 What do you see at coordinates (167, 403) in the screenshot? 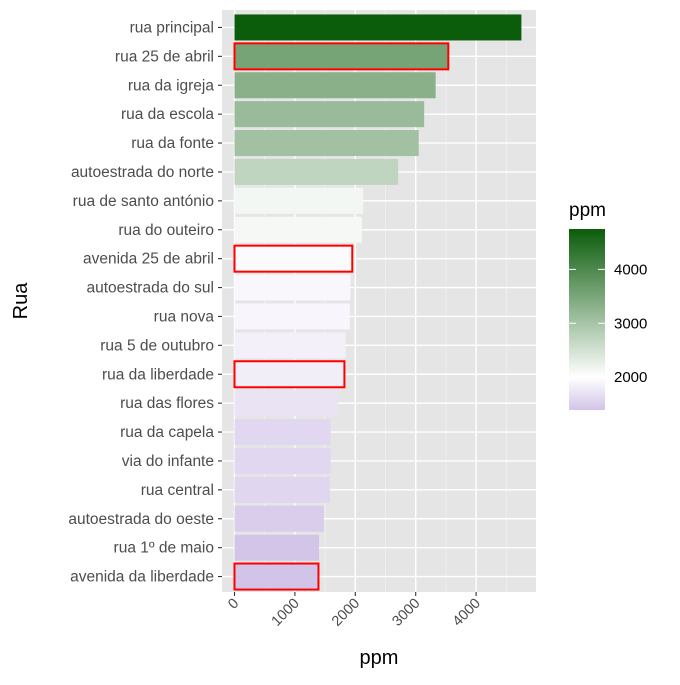
I see `y-tick-label: rua das flores` at bounding box center [167, 403].